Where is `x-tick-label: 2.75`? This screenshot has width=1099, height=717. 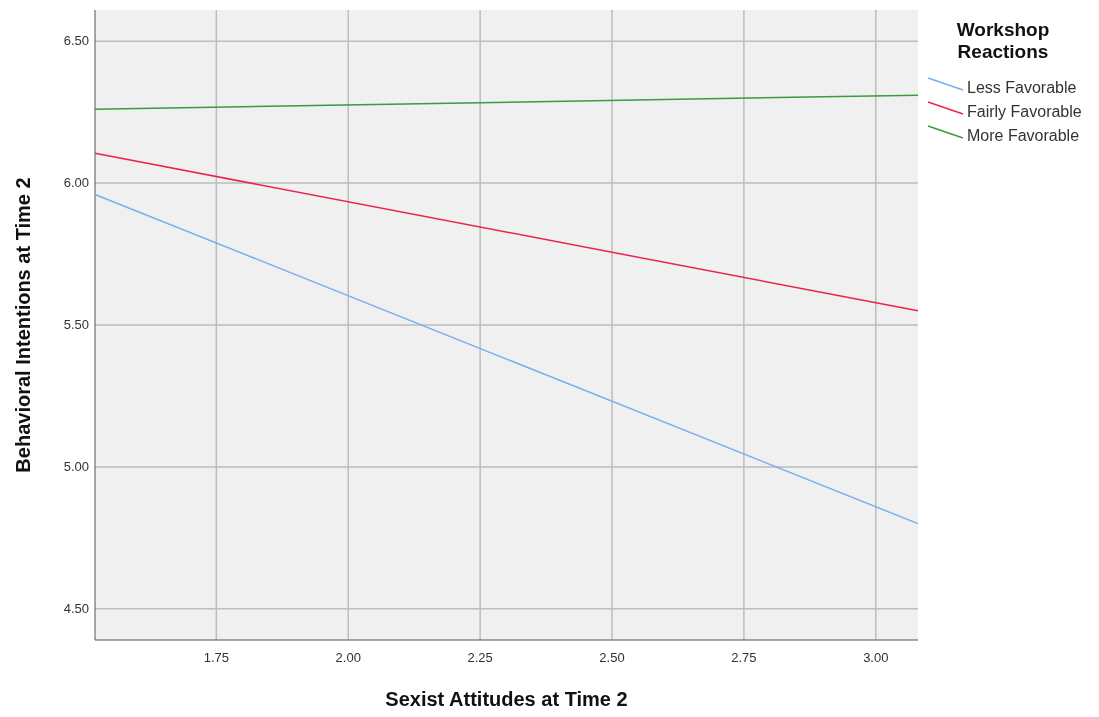
x-tick-label: 2.75 is located at coordinates (744, 657).